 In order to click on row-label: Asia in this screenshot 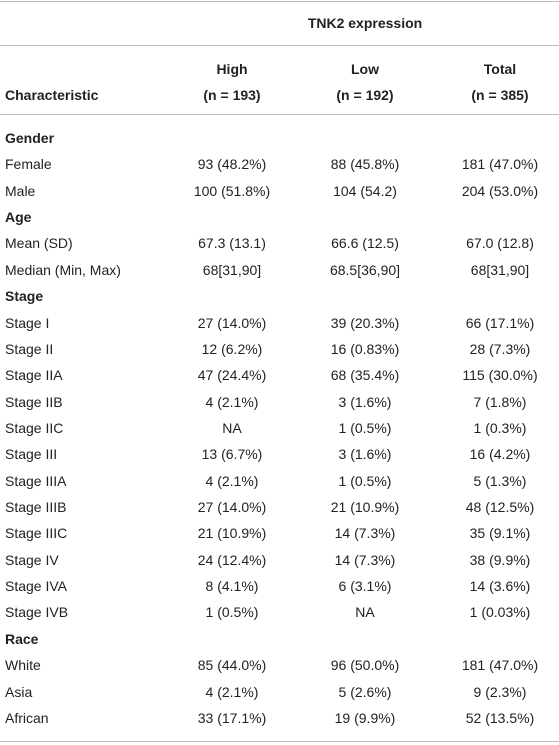, I will do `click(19, 691)`.